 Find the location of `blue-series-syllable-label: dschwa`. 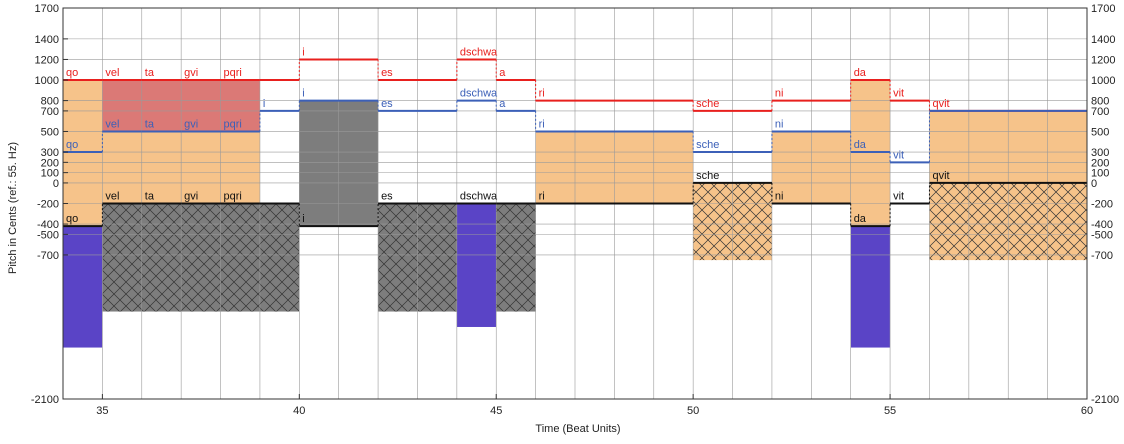

blue-series-syllable-label: dschwa is located at coordinates (479, 94).